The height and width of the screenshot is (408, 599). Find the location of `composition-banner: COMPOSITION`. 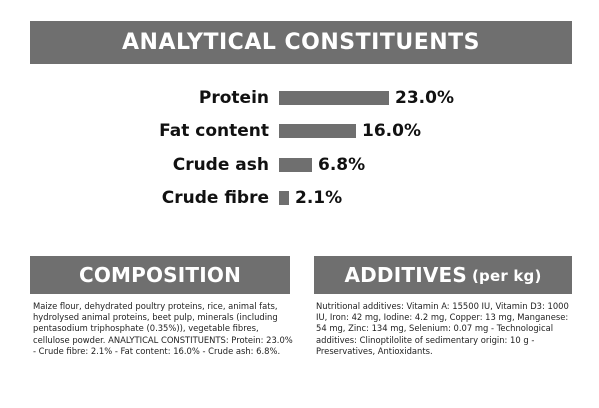

composition-banner: COMPOSITION is located at coordinates (160, 275).